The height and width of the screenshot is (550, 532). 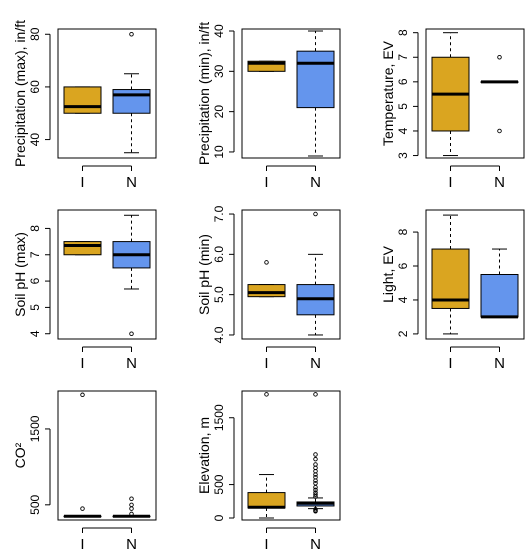 I want to click on y-tick-label: 4.0, so click(x=219, y=334).